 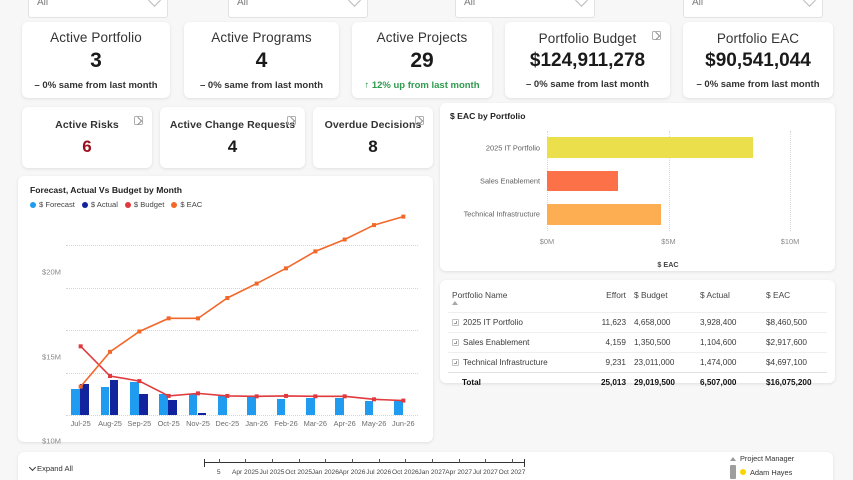 I want to click on axis-end-cap, so click(x=524, y=463).